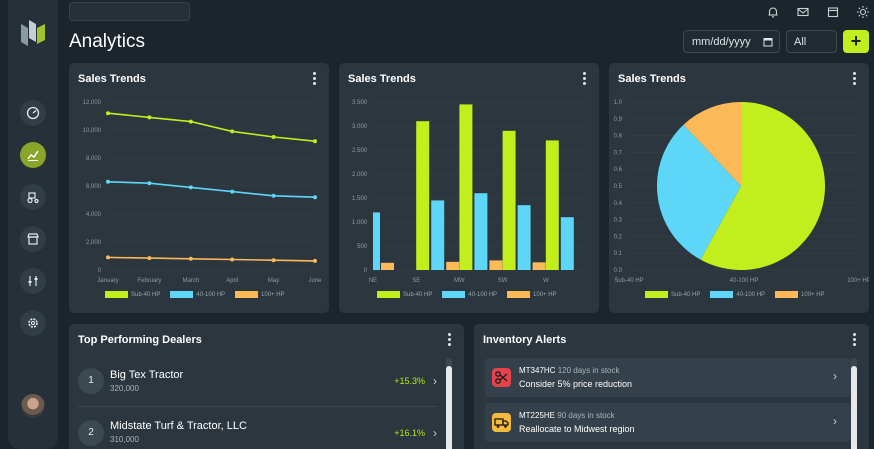  I want to click on tractor-icon, so click(33, 198).